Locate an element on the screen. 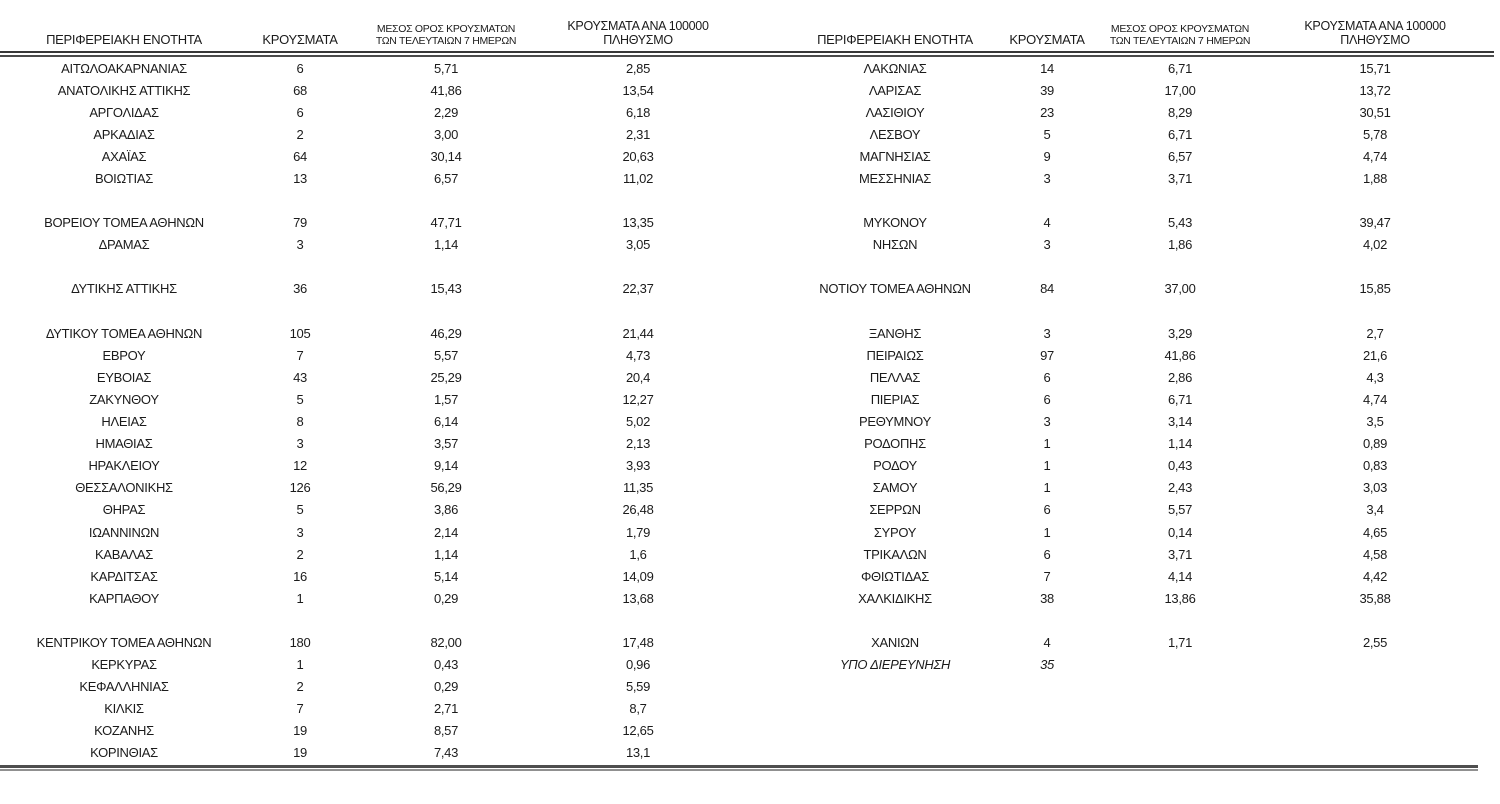 The height and width of the screenshot is (804, 1500). region-name-cell: ΚΕΦΑΛΛΗΝΙΑΣ is located at coordinates (124, 687).